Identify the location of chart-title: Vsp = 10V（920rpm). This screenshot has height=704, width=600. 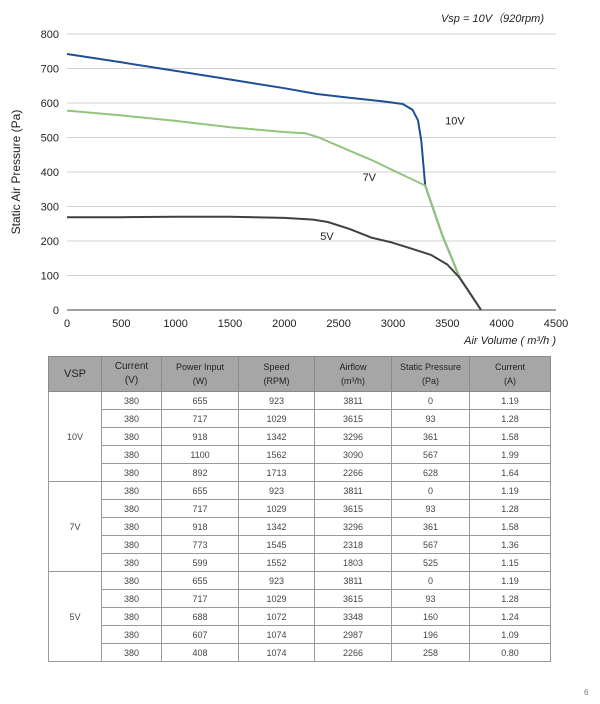
(492, 18).